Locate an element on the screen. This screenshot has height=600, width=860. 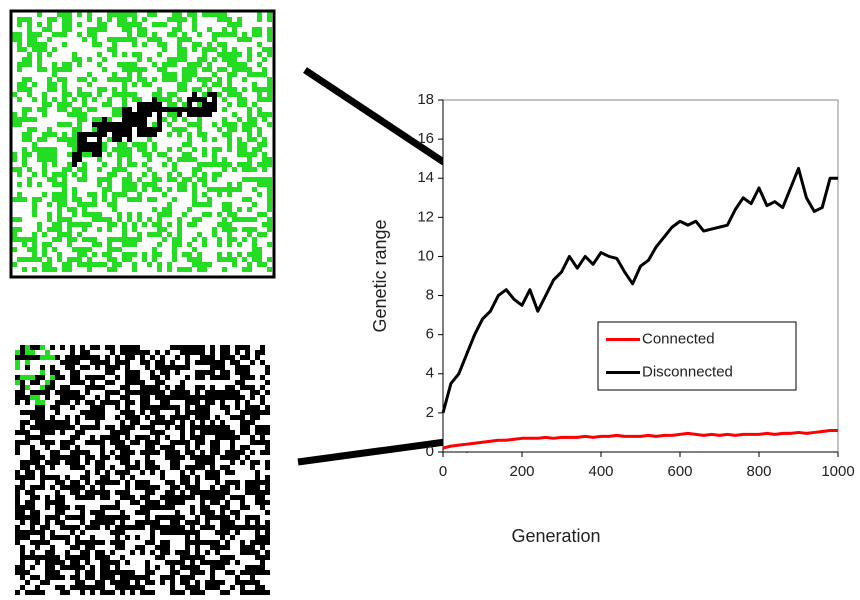
y-tick-label: 8 is located at coordinates (430, 295).